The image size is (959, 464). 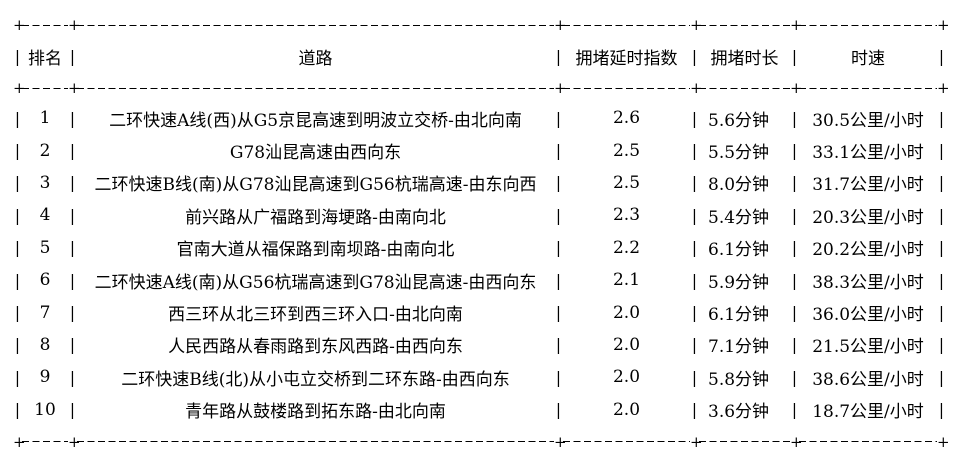 I want to click on table-header-row: | 排名 | 道路 | 拥堵延时指数 | 拥堵时长 | 时速 |, so click(x=479, y=56).